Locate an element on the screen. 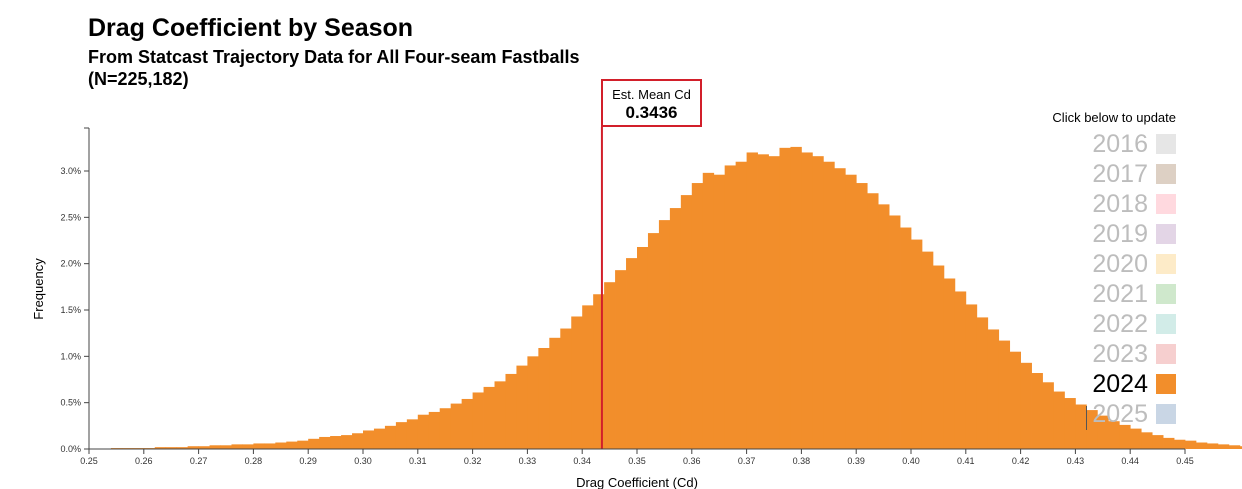 This screenshot has width=1242, height=489. text-cursor is located at coordinates (1086, 418).